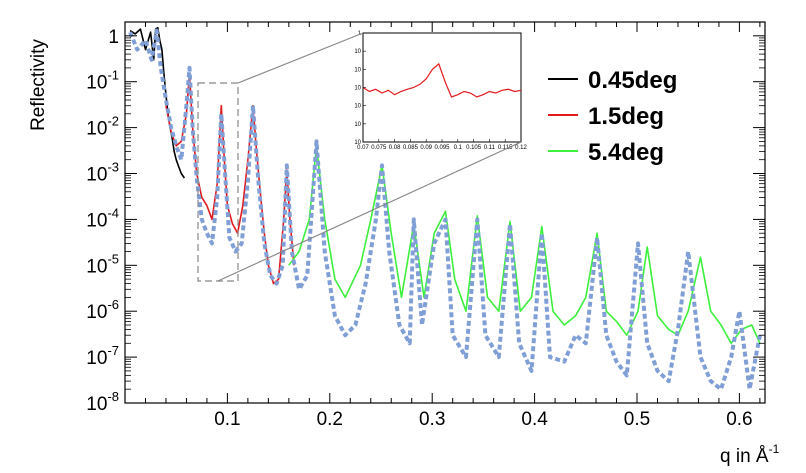  I want to click on inset-x-tick-label: 0.12, so click(521, 148).